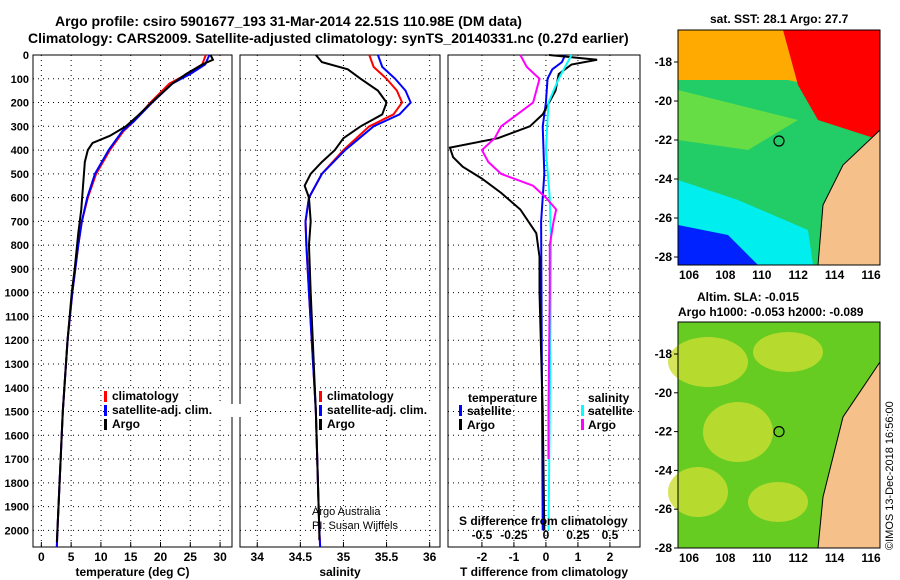 The width and height of the screenshot is (900, 580). What do you see at coordinates (258, 557) in the screenshot?
I see `x-tick-label: 34` at bounding box center [258, 557].